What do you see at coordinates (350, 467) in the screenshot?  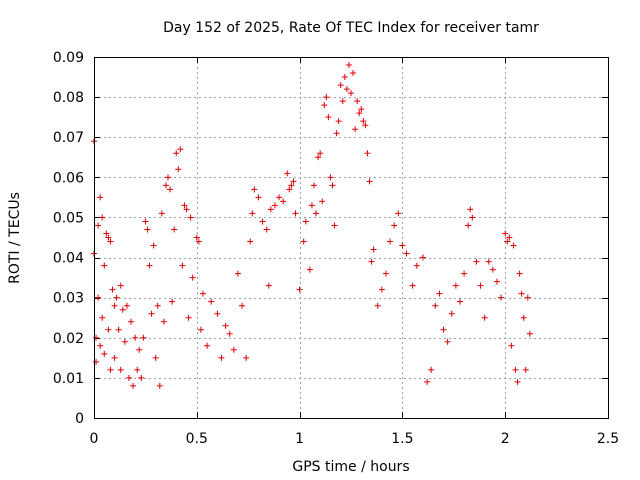 I see `x-axis-title: GPS time / hours` at bounding box center [350, 467].